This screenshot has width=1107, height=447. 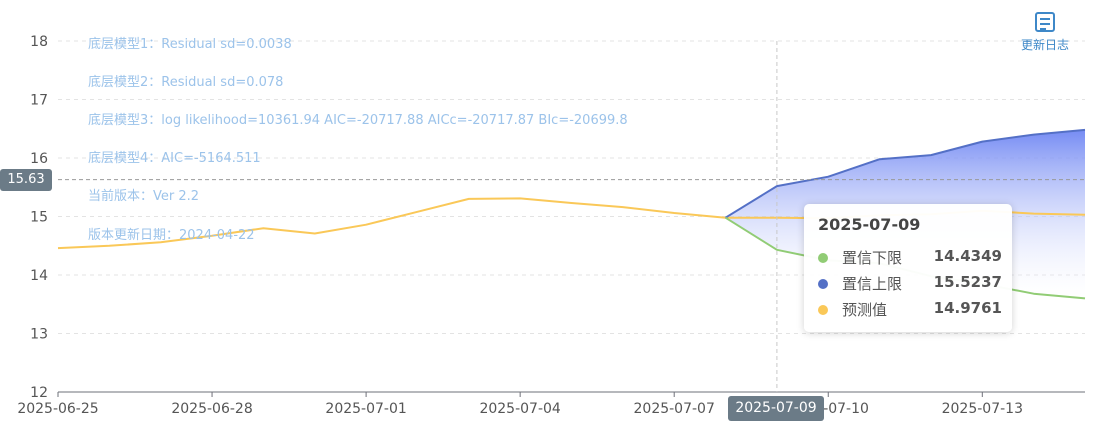 I want to click on tooltip-row-value: 14.4349, so click(x=967, y=256).